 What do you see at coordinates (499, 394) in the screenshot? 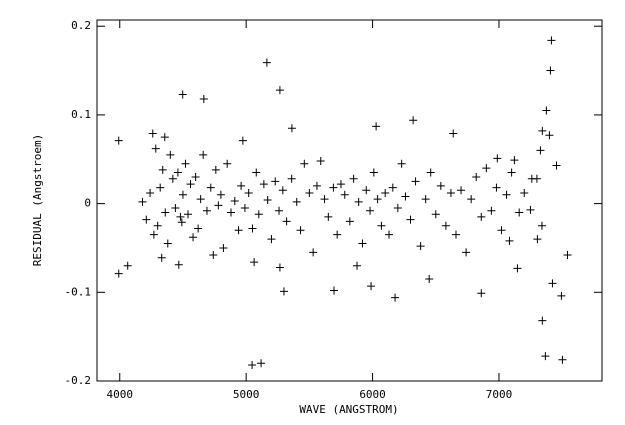
I see `x-tick-label: 7000` at bounding box center [499, 394].